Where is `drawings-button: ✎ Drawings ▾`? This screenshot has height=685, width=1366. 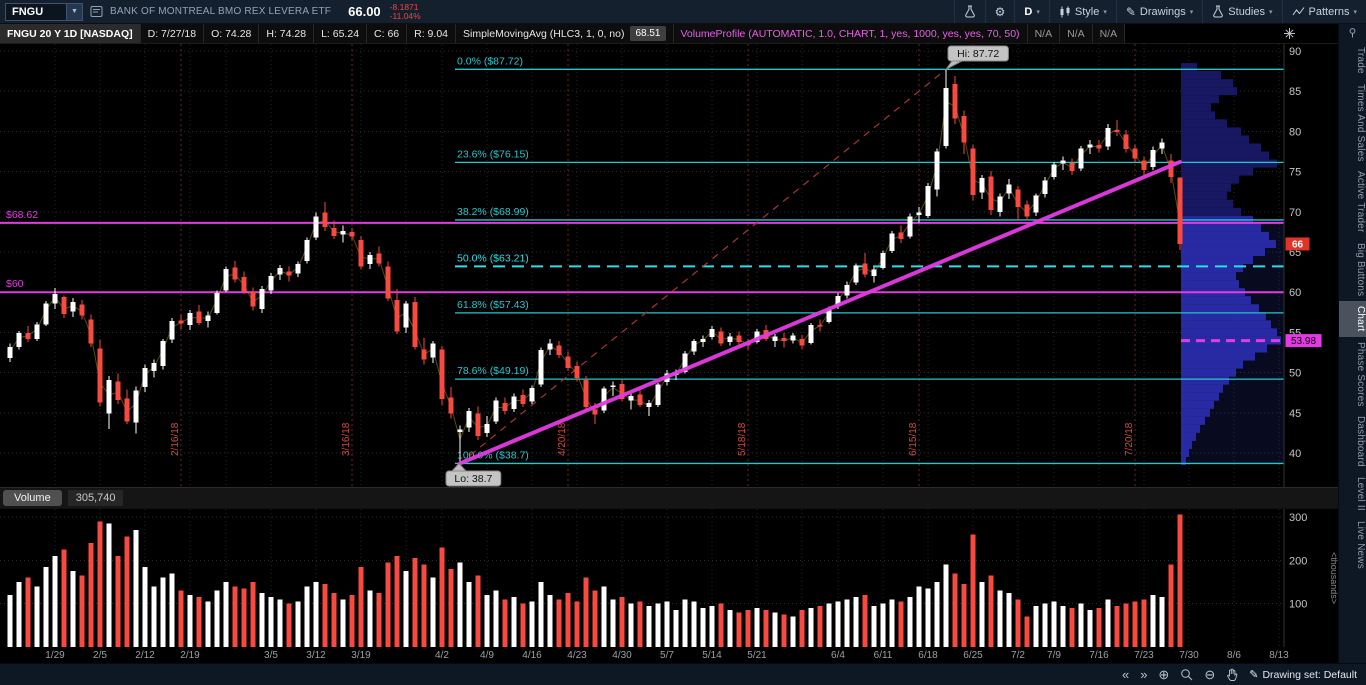 drawings-button: ✎ Drawings ▾ is located at coordinates (1158, 11).